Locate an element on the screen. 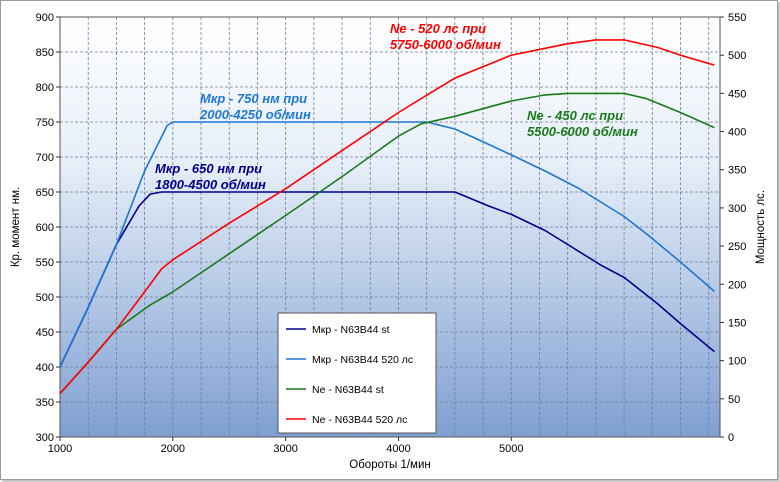  y2-tick-label: 50 is located at coordinates (734, 400).